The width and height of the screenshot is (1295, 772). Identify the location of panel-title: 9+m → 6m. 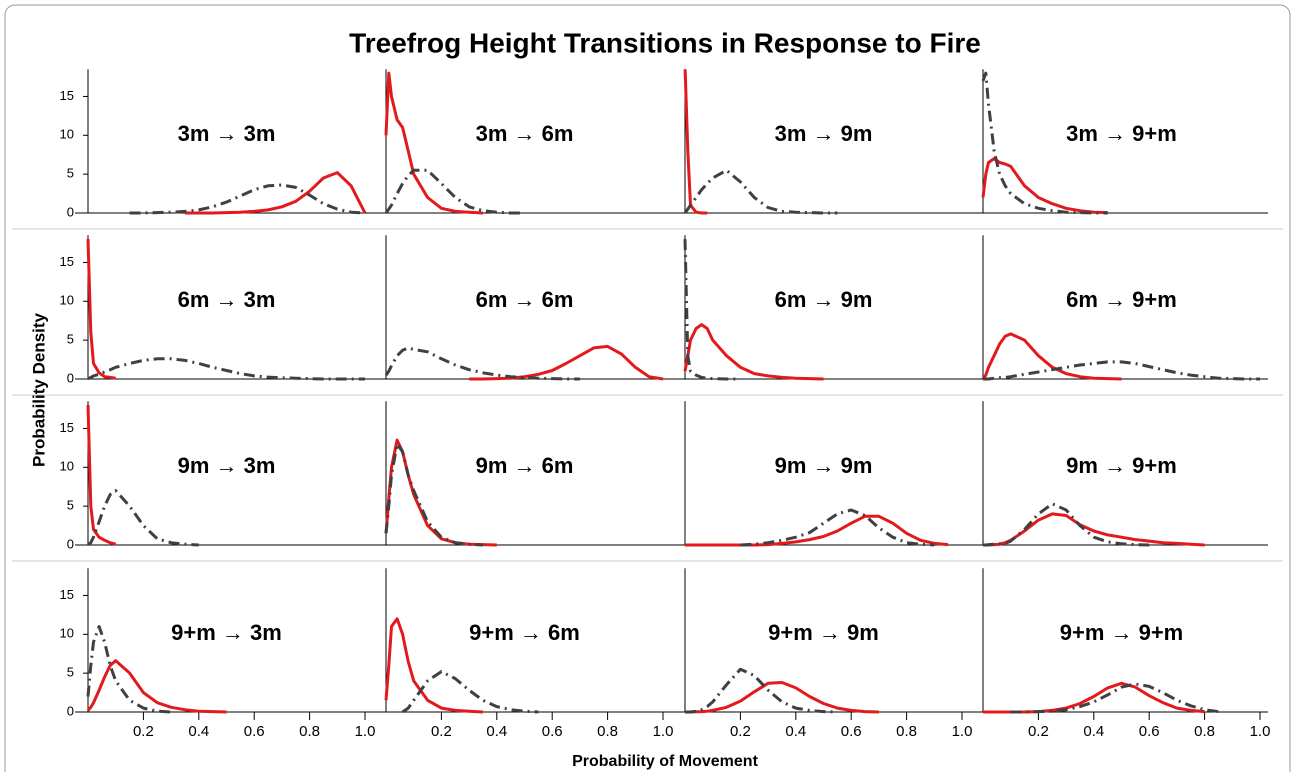
(524, 632).